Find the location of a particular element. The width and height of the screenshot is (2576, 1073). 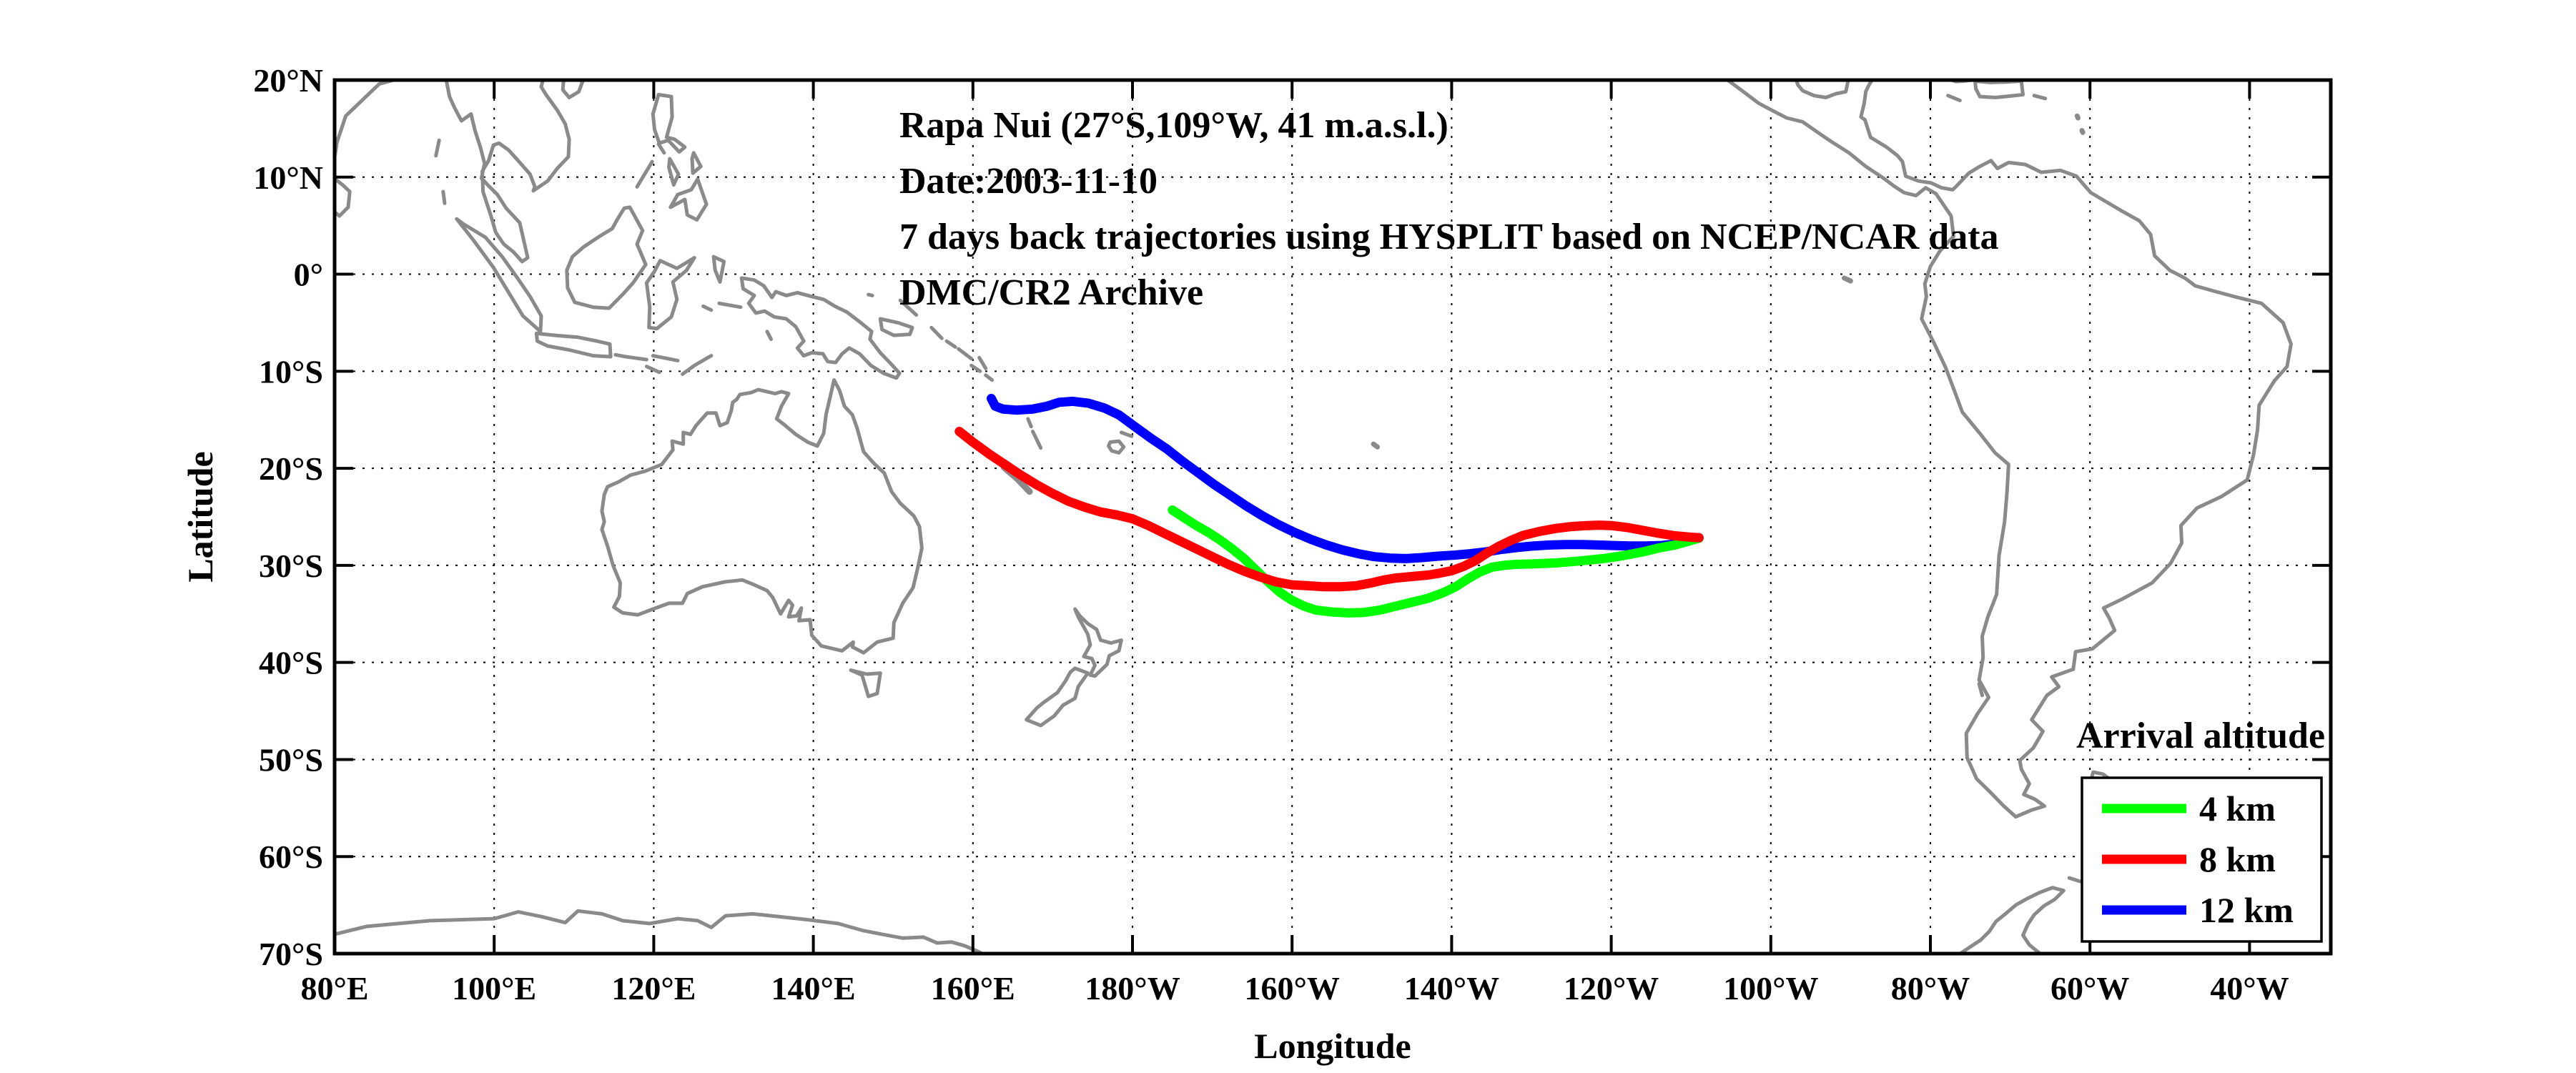

x-tick-label: 80°W is located at coordinates (1930, 988).